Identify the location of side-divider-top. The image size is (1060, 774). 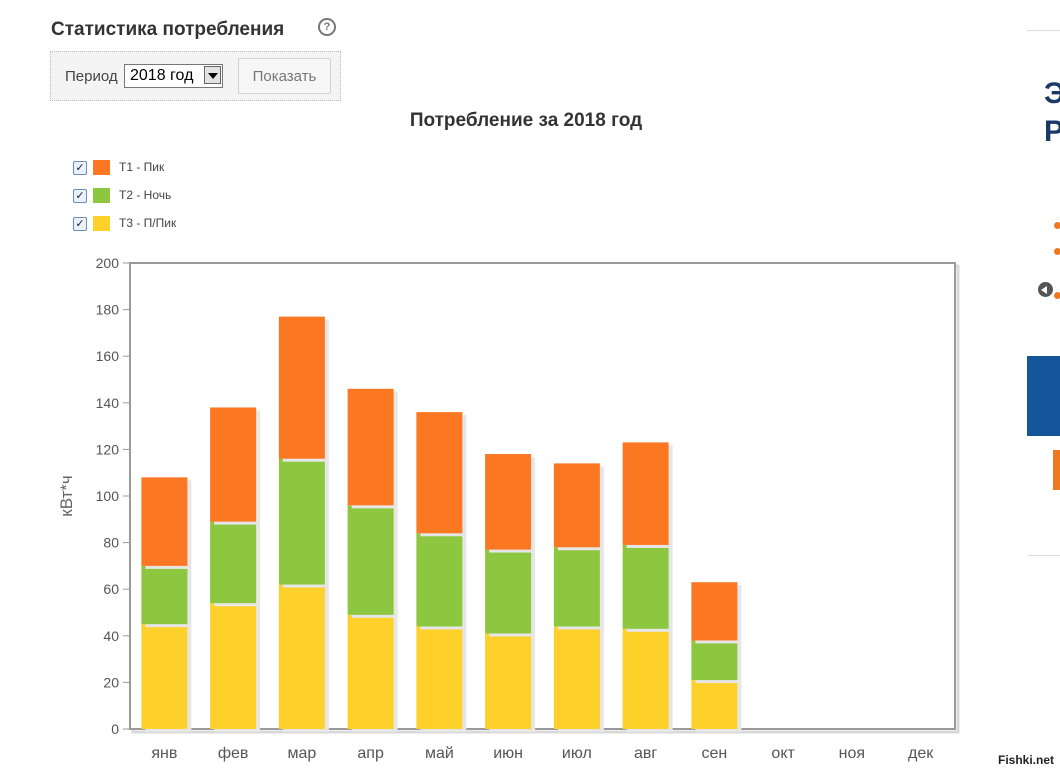
(1043, 30).